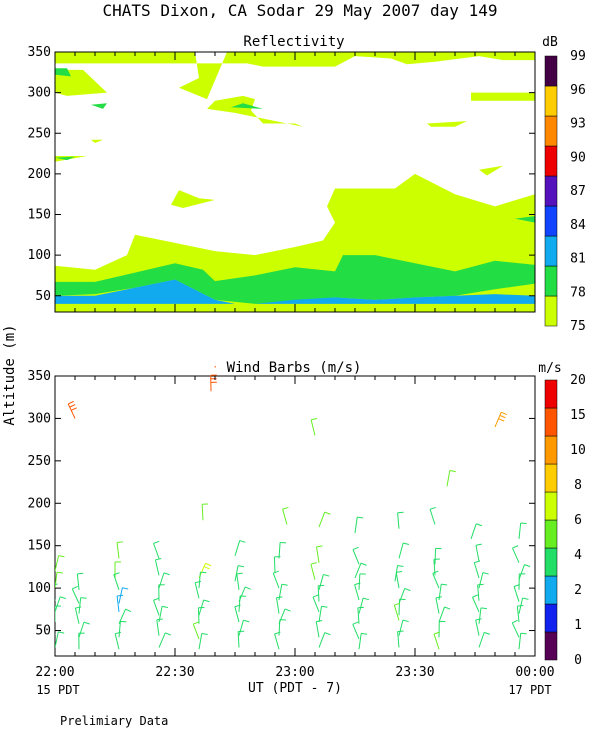  I want to click on x-tick-label: 23:00, so click(294, 672).